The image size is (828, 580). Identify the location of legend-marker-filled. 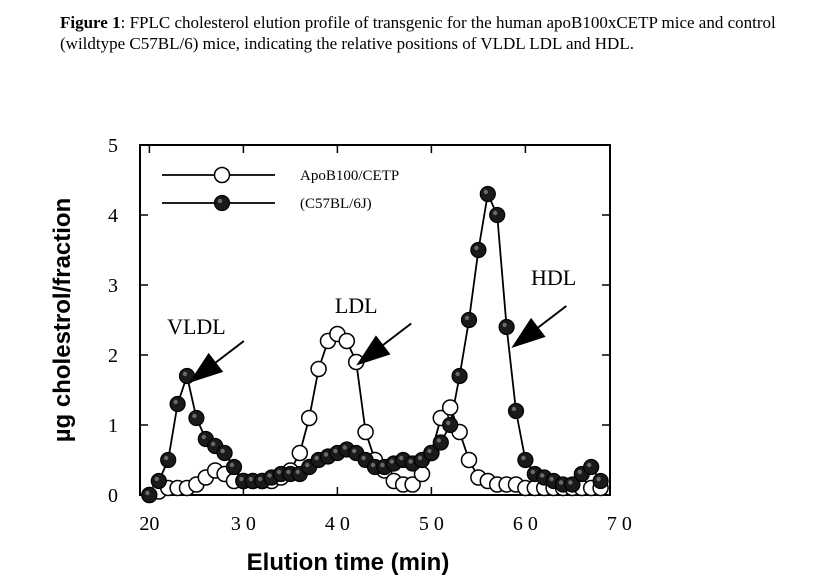
(222, 203).